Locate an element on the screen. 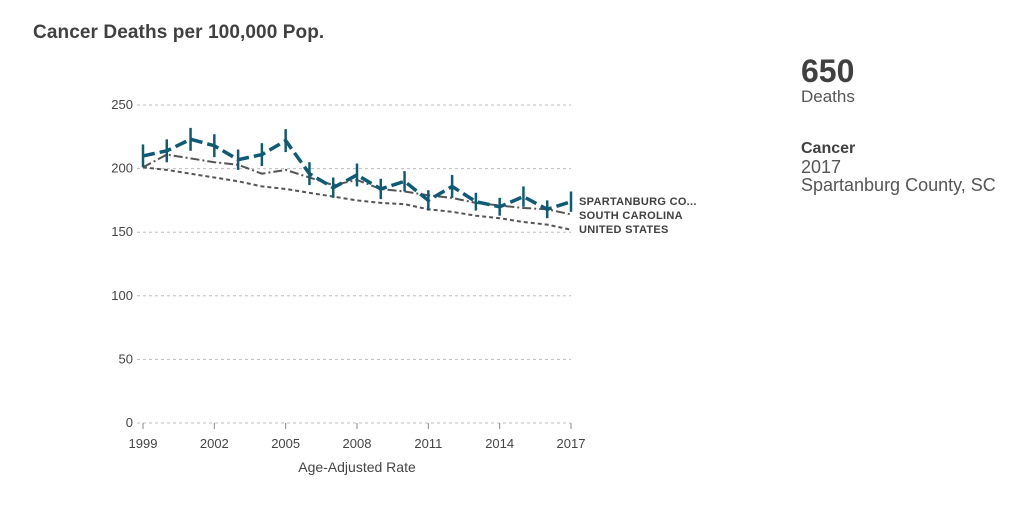  x-axis: 1999 2002 2005 2008 2011 2014 2017 is located at coordinates (357, 437).